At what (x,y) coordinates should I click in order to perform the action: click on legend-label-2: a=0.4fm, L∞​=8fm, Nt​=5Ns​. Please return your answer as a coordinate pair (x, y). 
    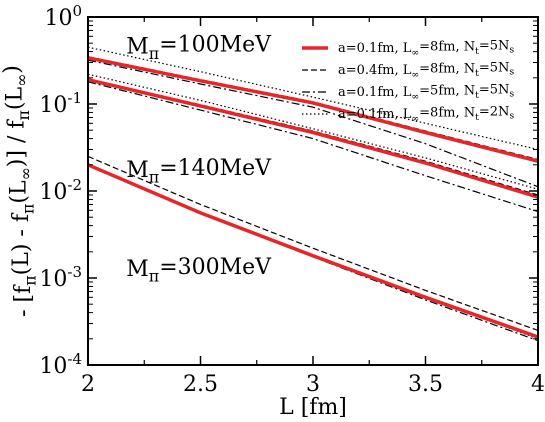
    Looking at the image, I should click on (426, 70).